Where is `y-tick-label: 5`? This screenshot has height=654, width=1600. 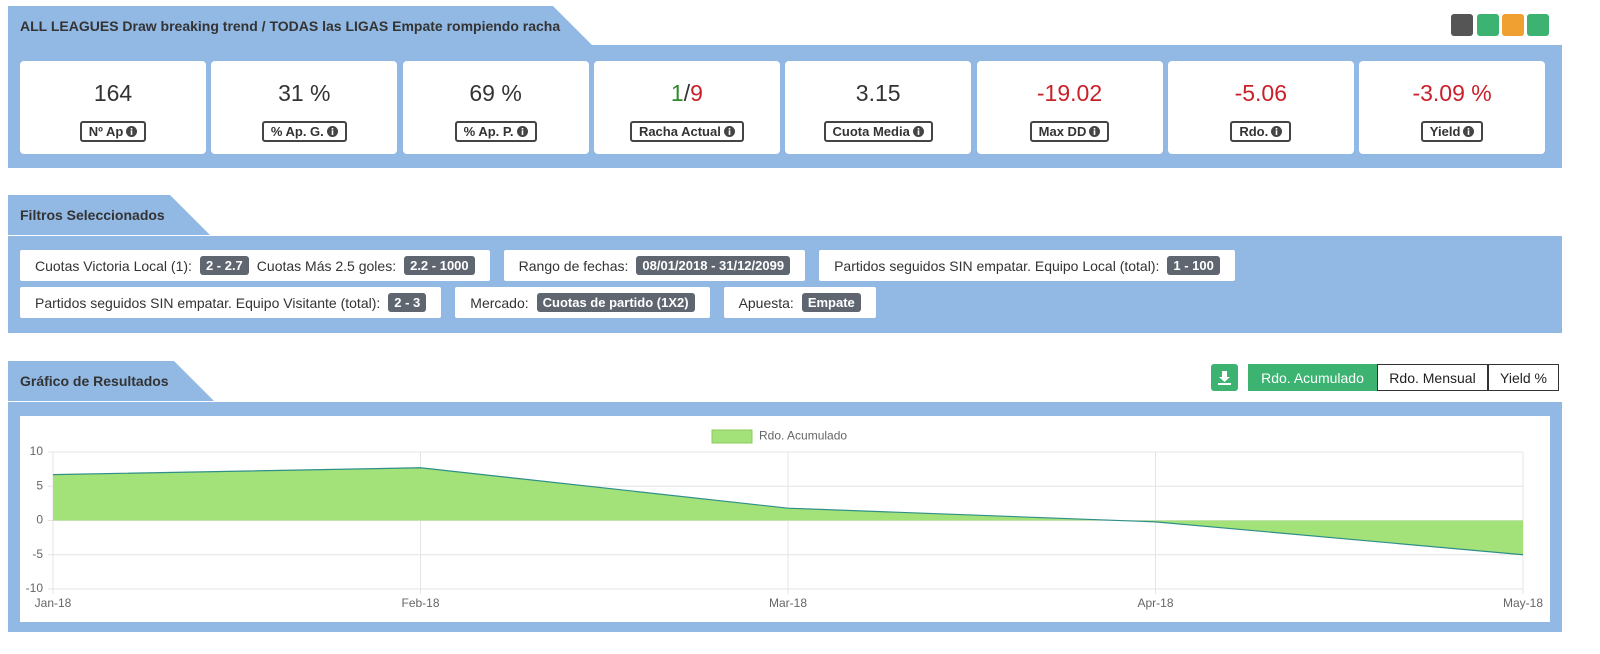 y-tick-label: 5 is located at coordinates (39, 485).